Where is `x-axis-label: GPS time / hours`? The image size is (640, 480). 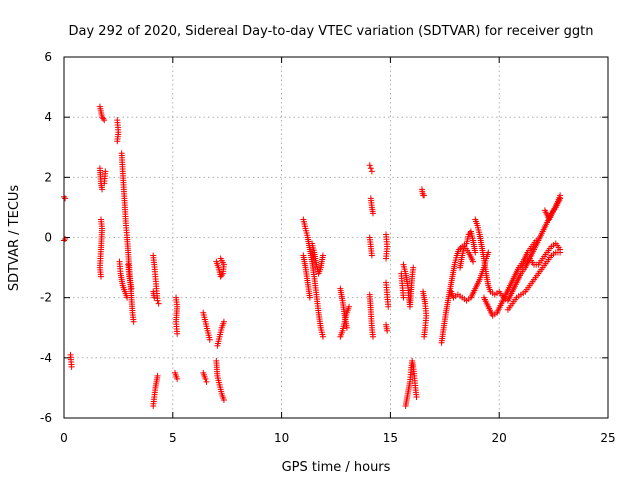
x-axis-label: GPS time / hours is located at coordinates (336, 467).